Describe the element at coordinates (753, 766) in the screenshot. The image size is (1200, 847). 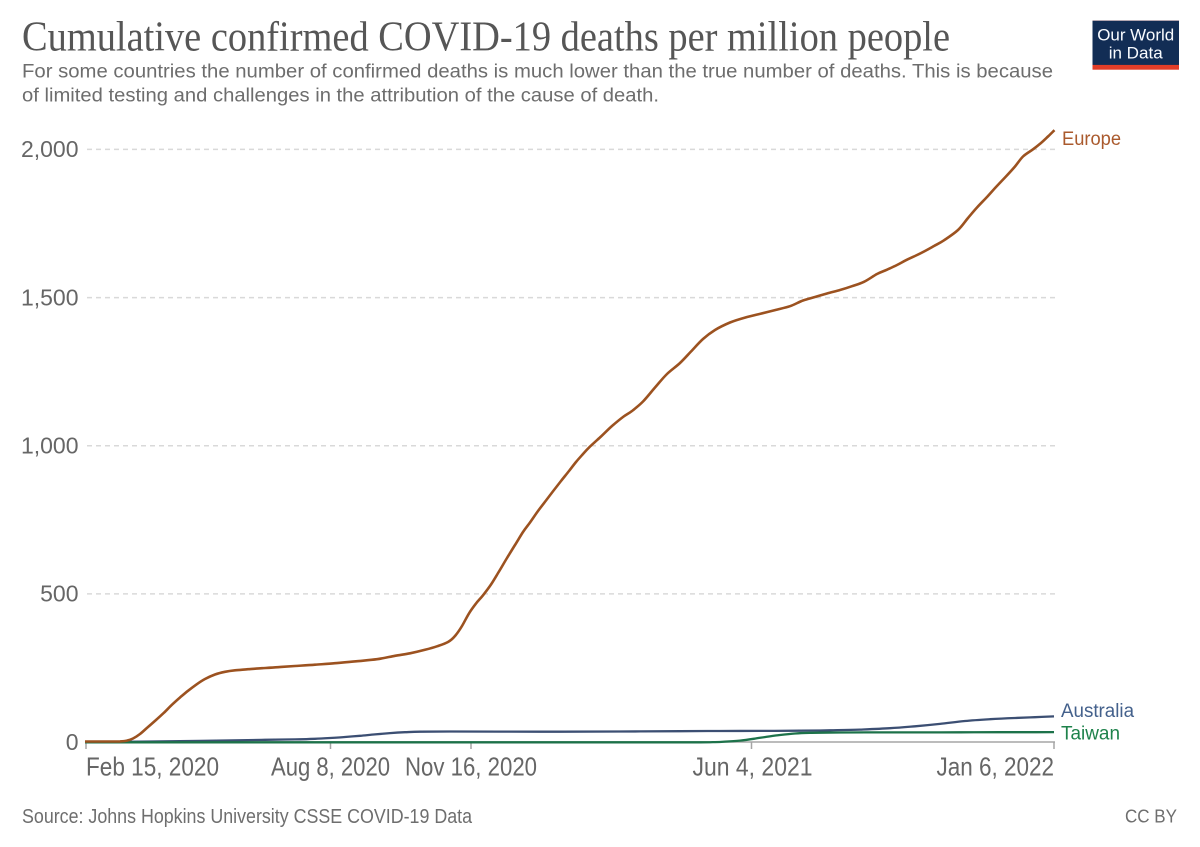
I see `svg-text: Jun 4, 2021` at that location.